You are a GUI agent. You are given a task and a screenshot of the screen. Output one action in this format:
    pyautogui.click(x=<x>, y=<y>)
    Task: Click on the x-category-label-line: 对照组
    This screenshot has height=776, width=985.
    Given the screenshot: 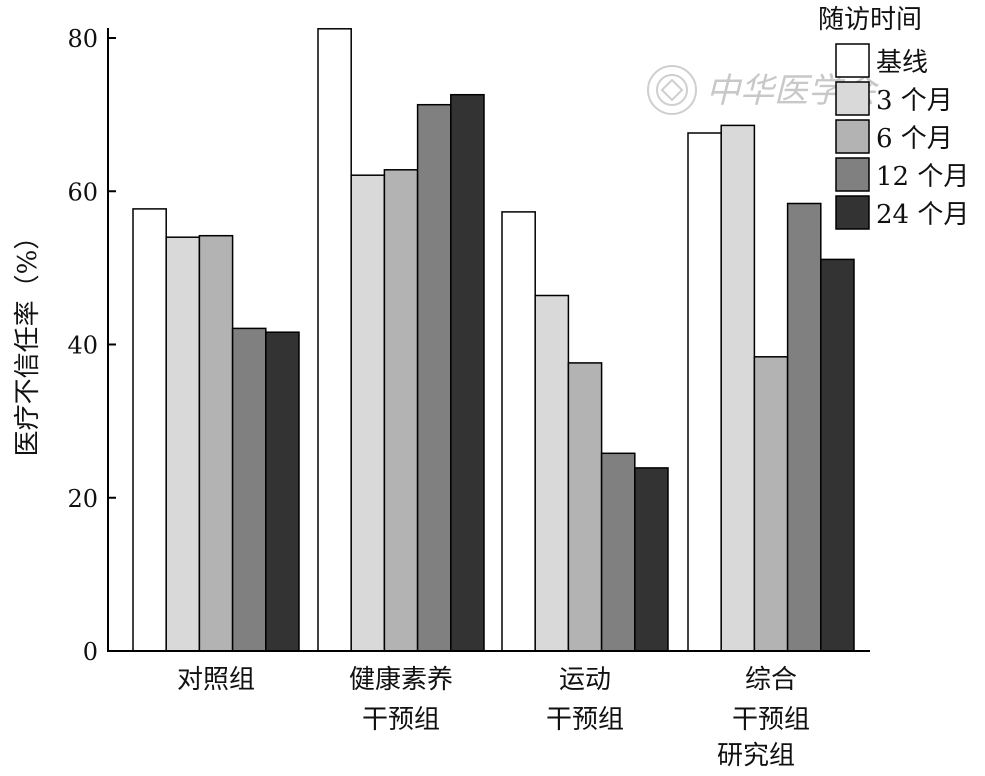 What is the action you would take?
    pyautogui.click(x=216, y=680)
    